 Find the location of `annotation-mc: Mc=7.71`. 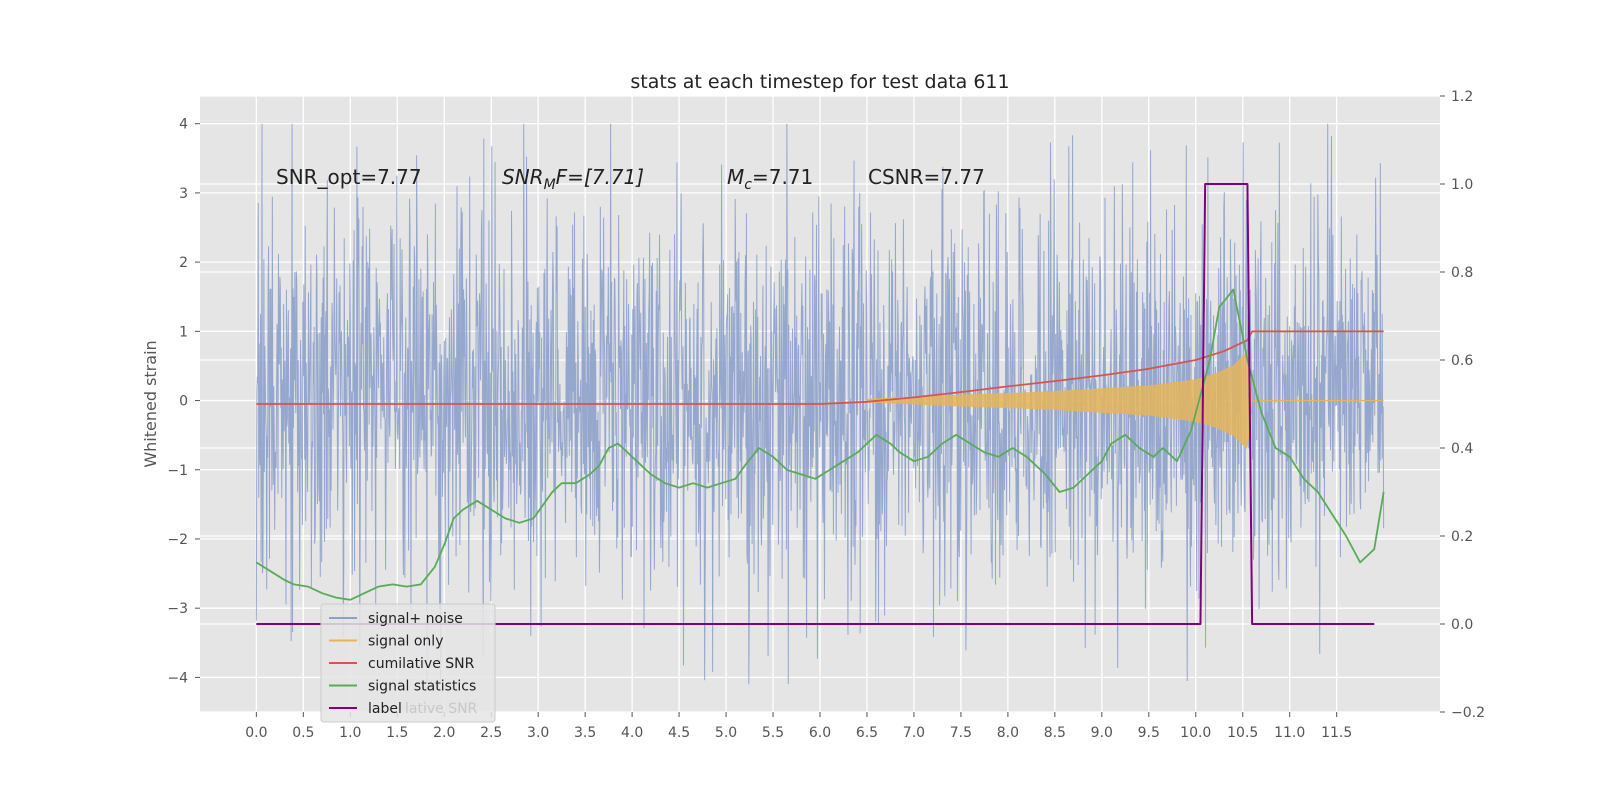

annotation-mc: Mc=7.71 is located at coordinates (770, 179).